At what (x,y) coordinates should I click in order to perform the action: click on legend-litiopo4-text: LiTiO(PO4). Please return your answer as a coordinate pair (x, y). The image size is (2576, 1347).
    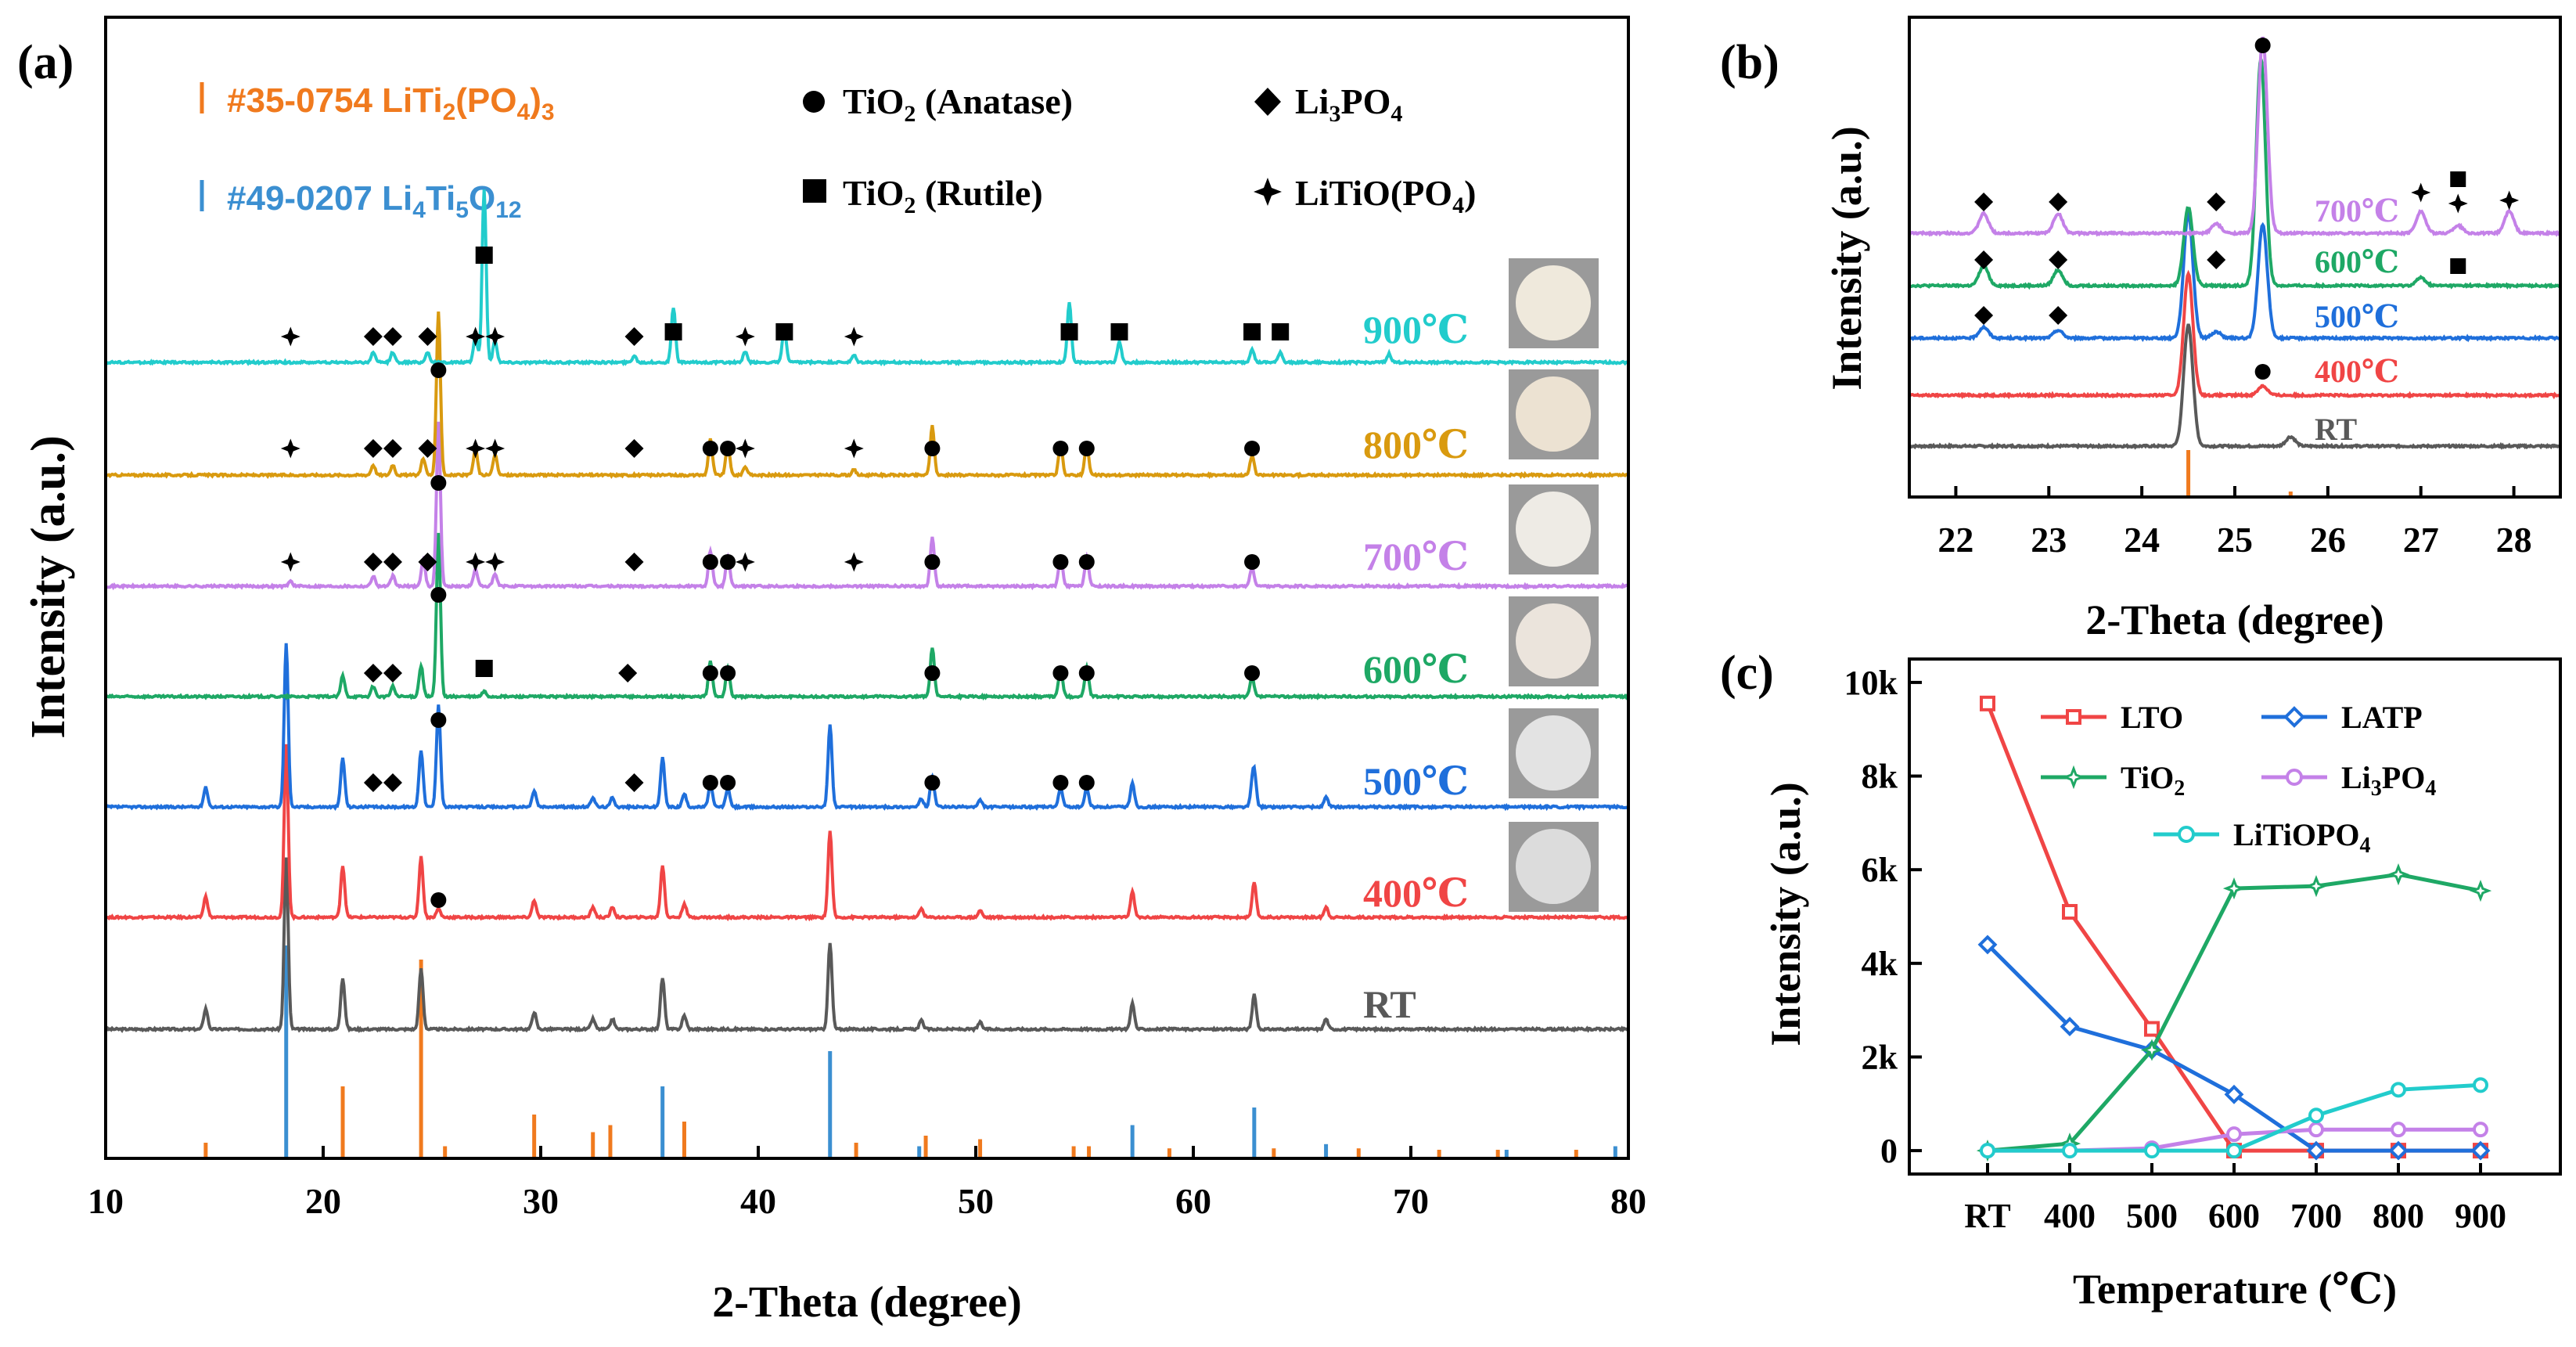
    Looking at the image, I should click on (1385, 195).